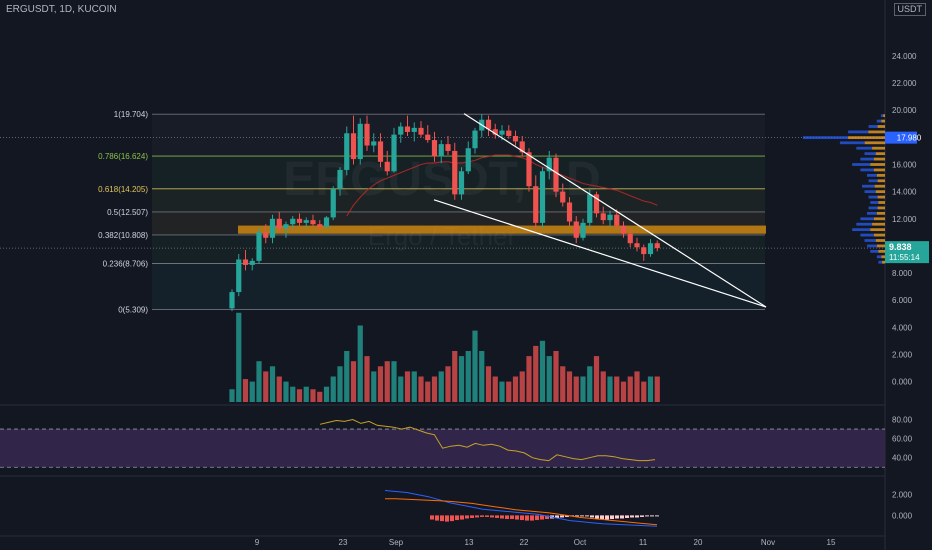 Image resolution: width=932 pixels, height=550 pixels. What do you see at coordinates (343, 542) in the screenshot?
I see `time-tick-label: 23` at bounding box center [343, 542].